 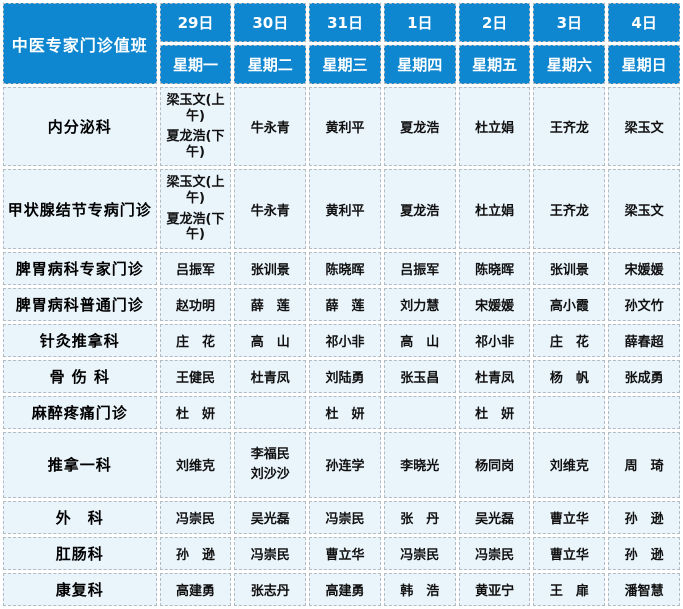 I want to click on doctor-cell: 刘力慧, so click(x=419, y=304).